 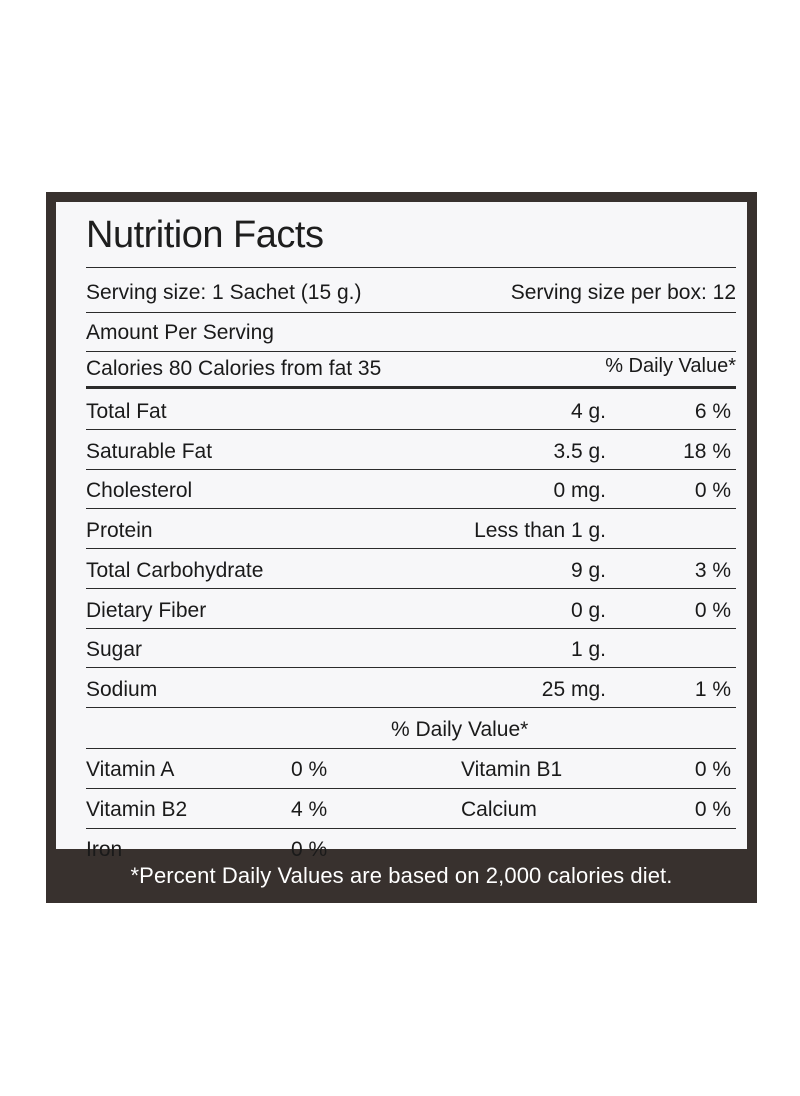 I want to click on vitamins-header: % Daily Value*, so click(x=460, y=729).